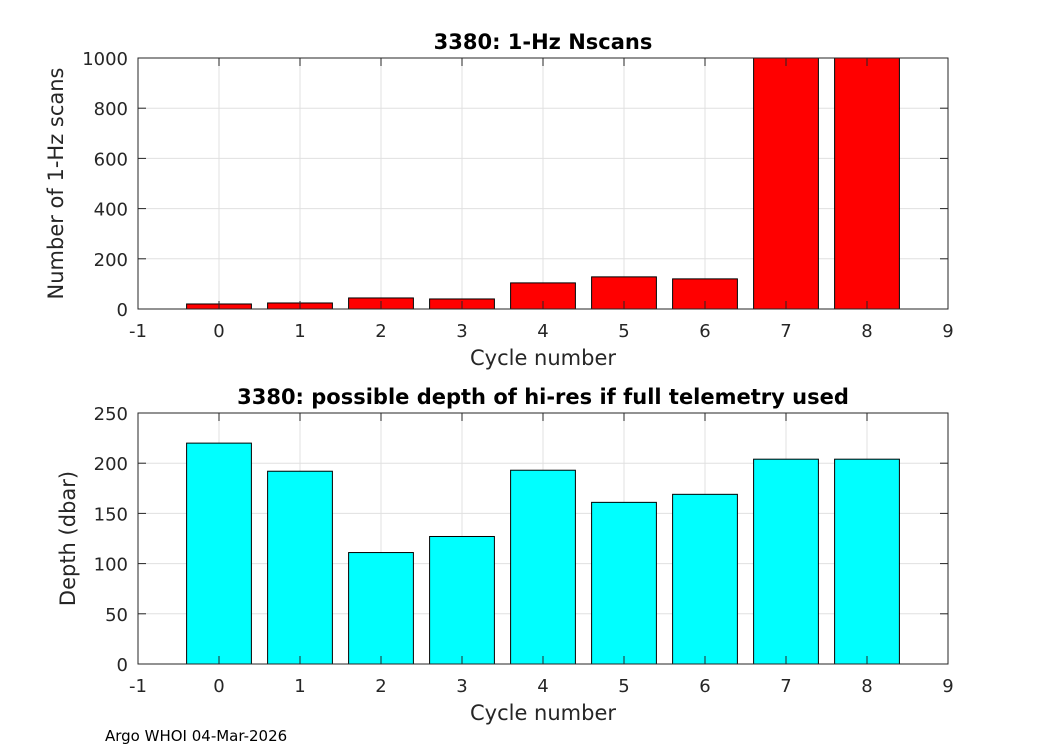 This screenshot has height=750, width=1050. Describe the element at coordinates (623, 686) in the screenshot. I see `chart1-xtick-label: 5` at that location.